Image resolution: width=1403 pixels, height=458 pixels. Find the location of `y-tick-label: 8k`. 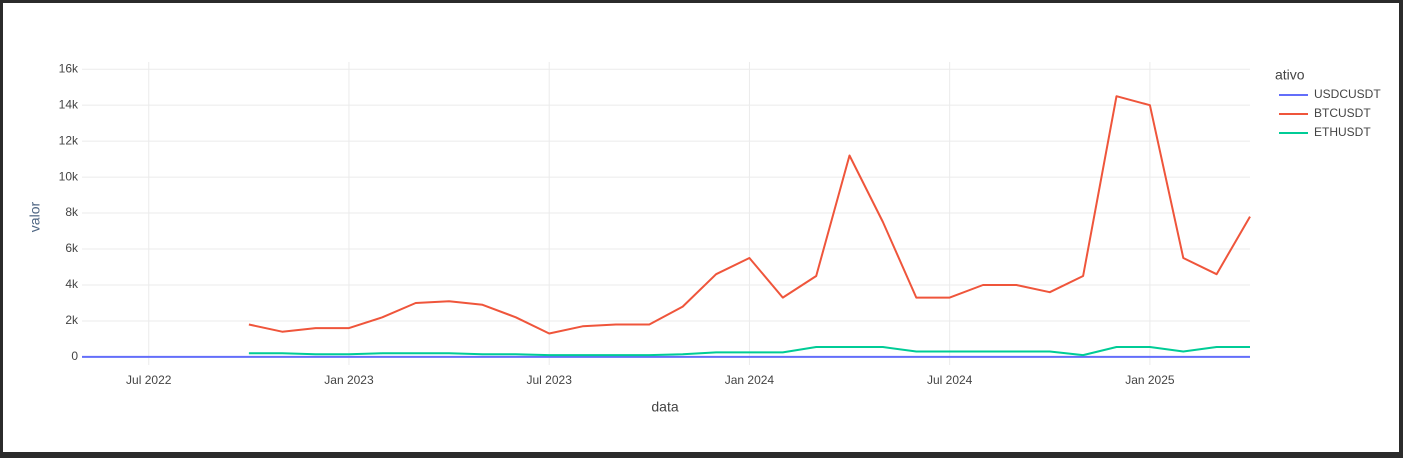

y-tick-label: 8k is located at coordinates (72, 212).